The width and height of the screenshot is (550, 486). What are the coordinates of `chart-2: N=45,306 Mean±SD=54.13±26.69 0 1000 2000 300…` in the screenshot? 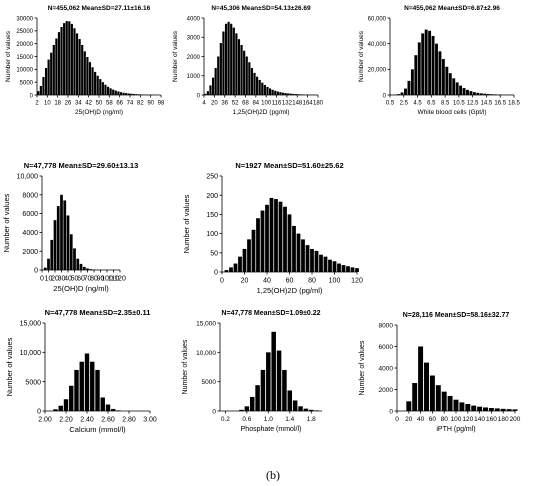 It's located at (248, 60).